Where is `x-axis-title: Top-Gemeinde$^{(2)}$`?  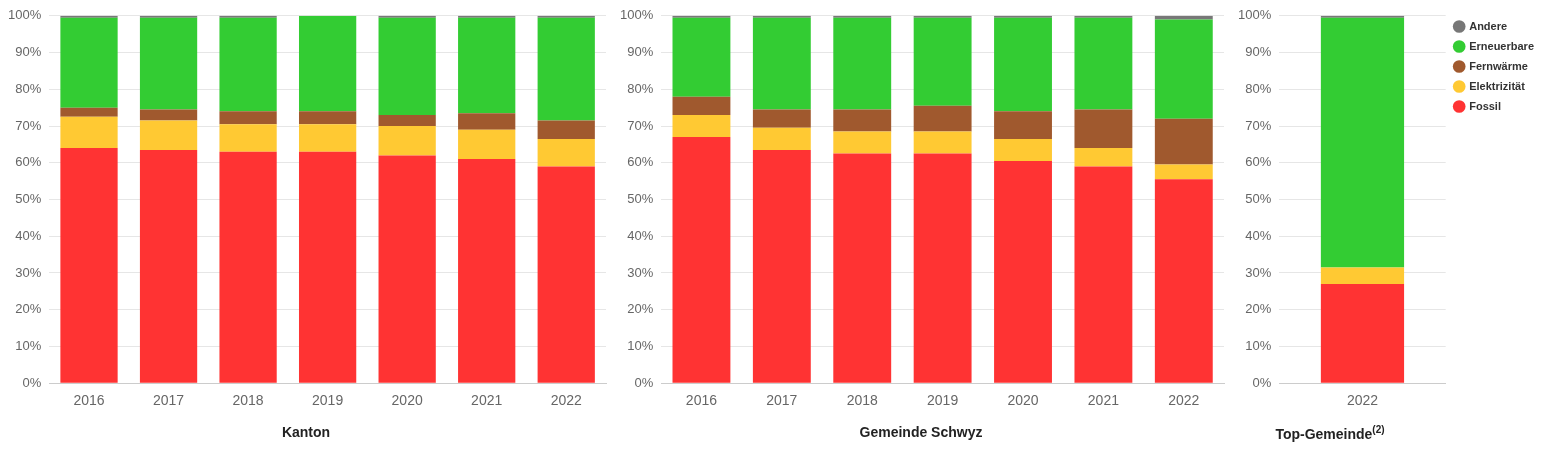 x-axis-title: Top-Gemeinde$^{(2)}$ is located at coordinates (1330, 433).